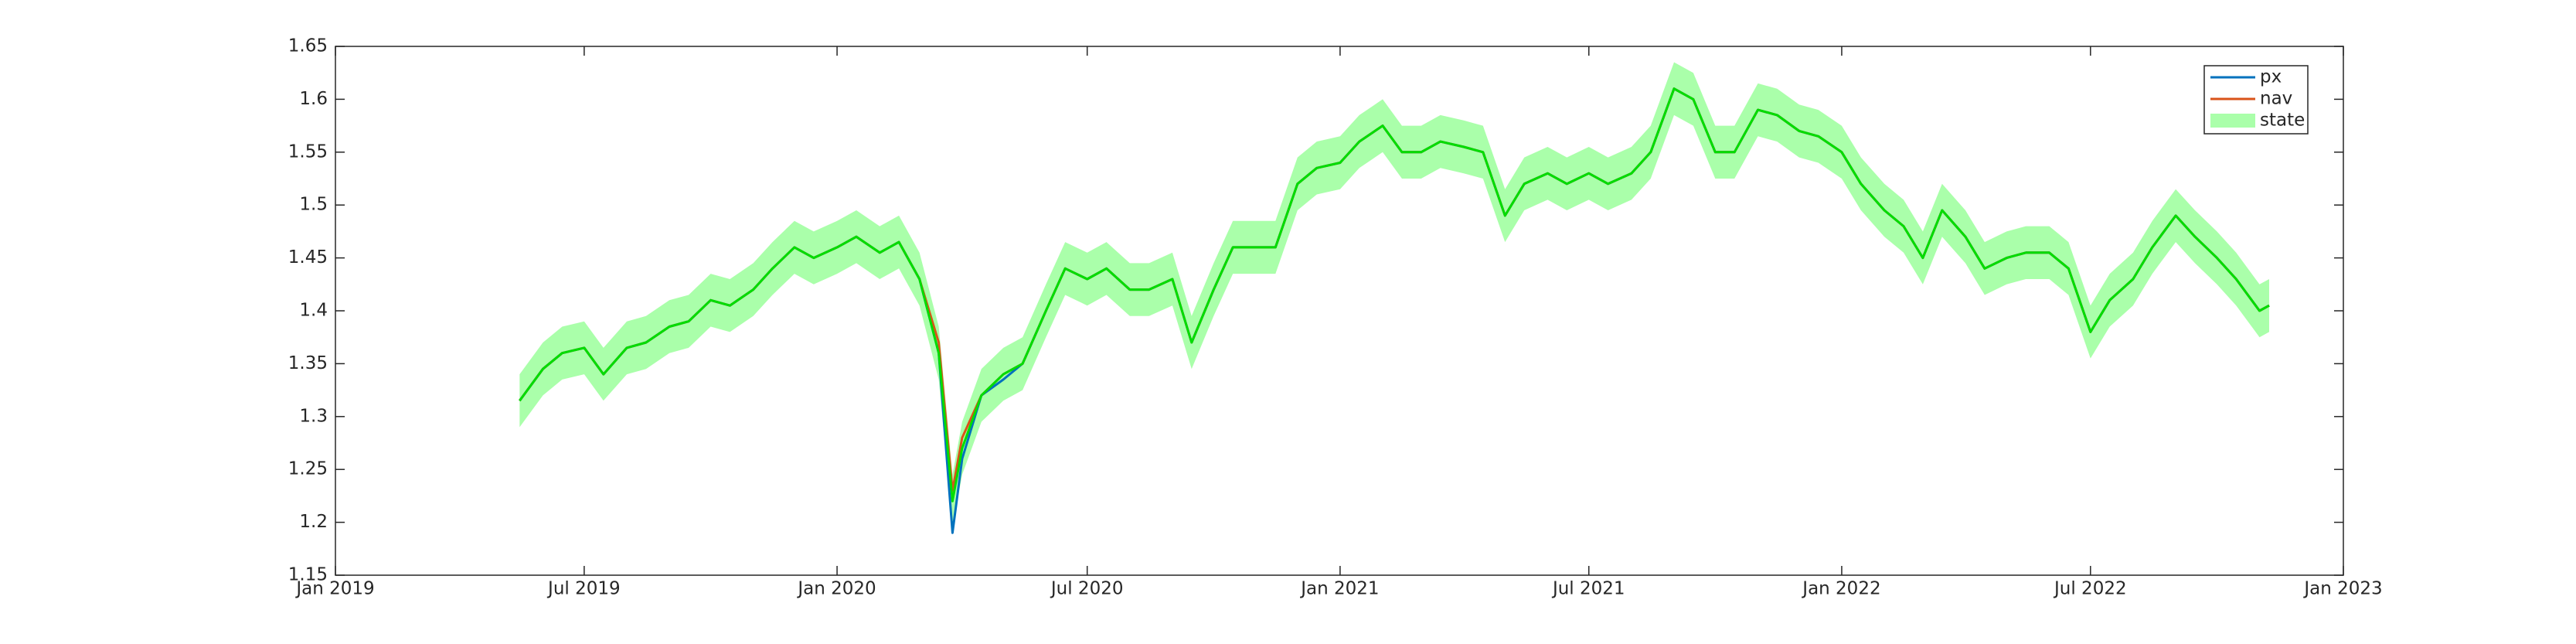 Image resolution: width=2576 pixels, height=644 pixels. Describe the element at coordinates (308, 363) in the screenshot. I see `y-tick-label: 1.35` at that location.